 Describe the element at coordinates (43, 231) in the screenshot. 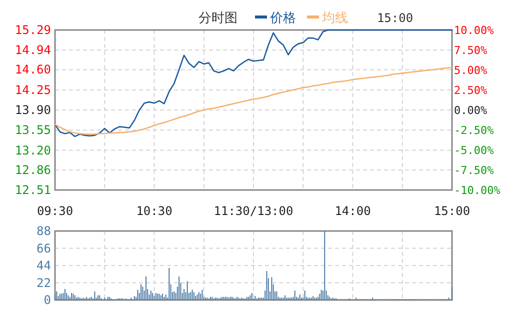

I see `y-tick-label: 88` at that location.